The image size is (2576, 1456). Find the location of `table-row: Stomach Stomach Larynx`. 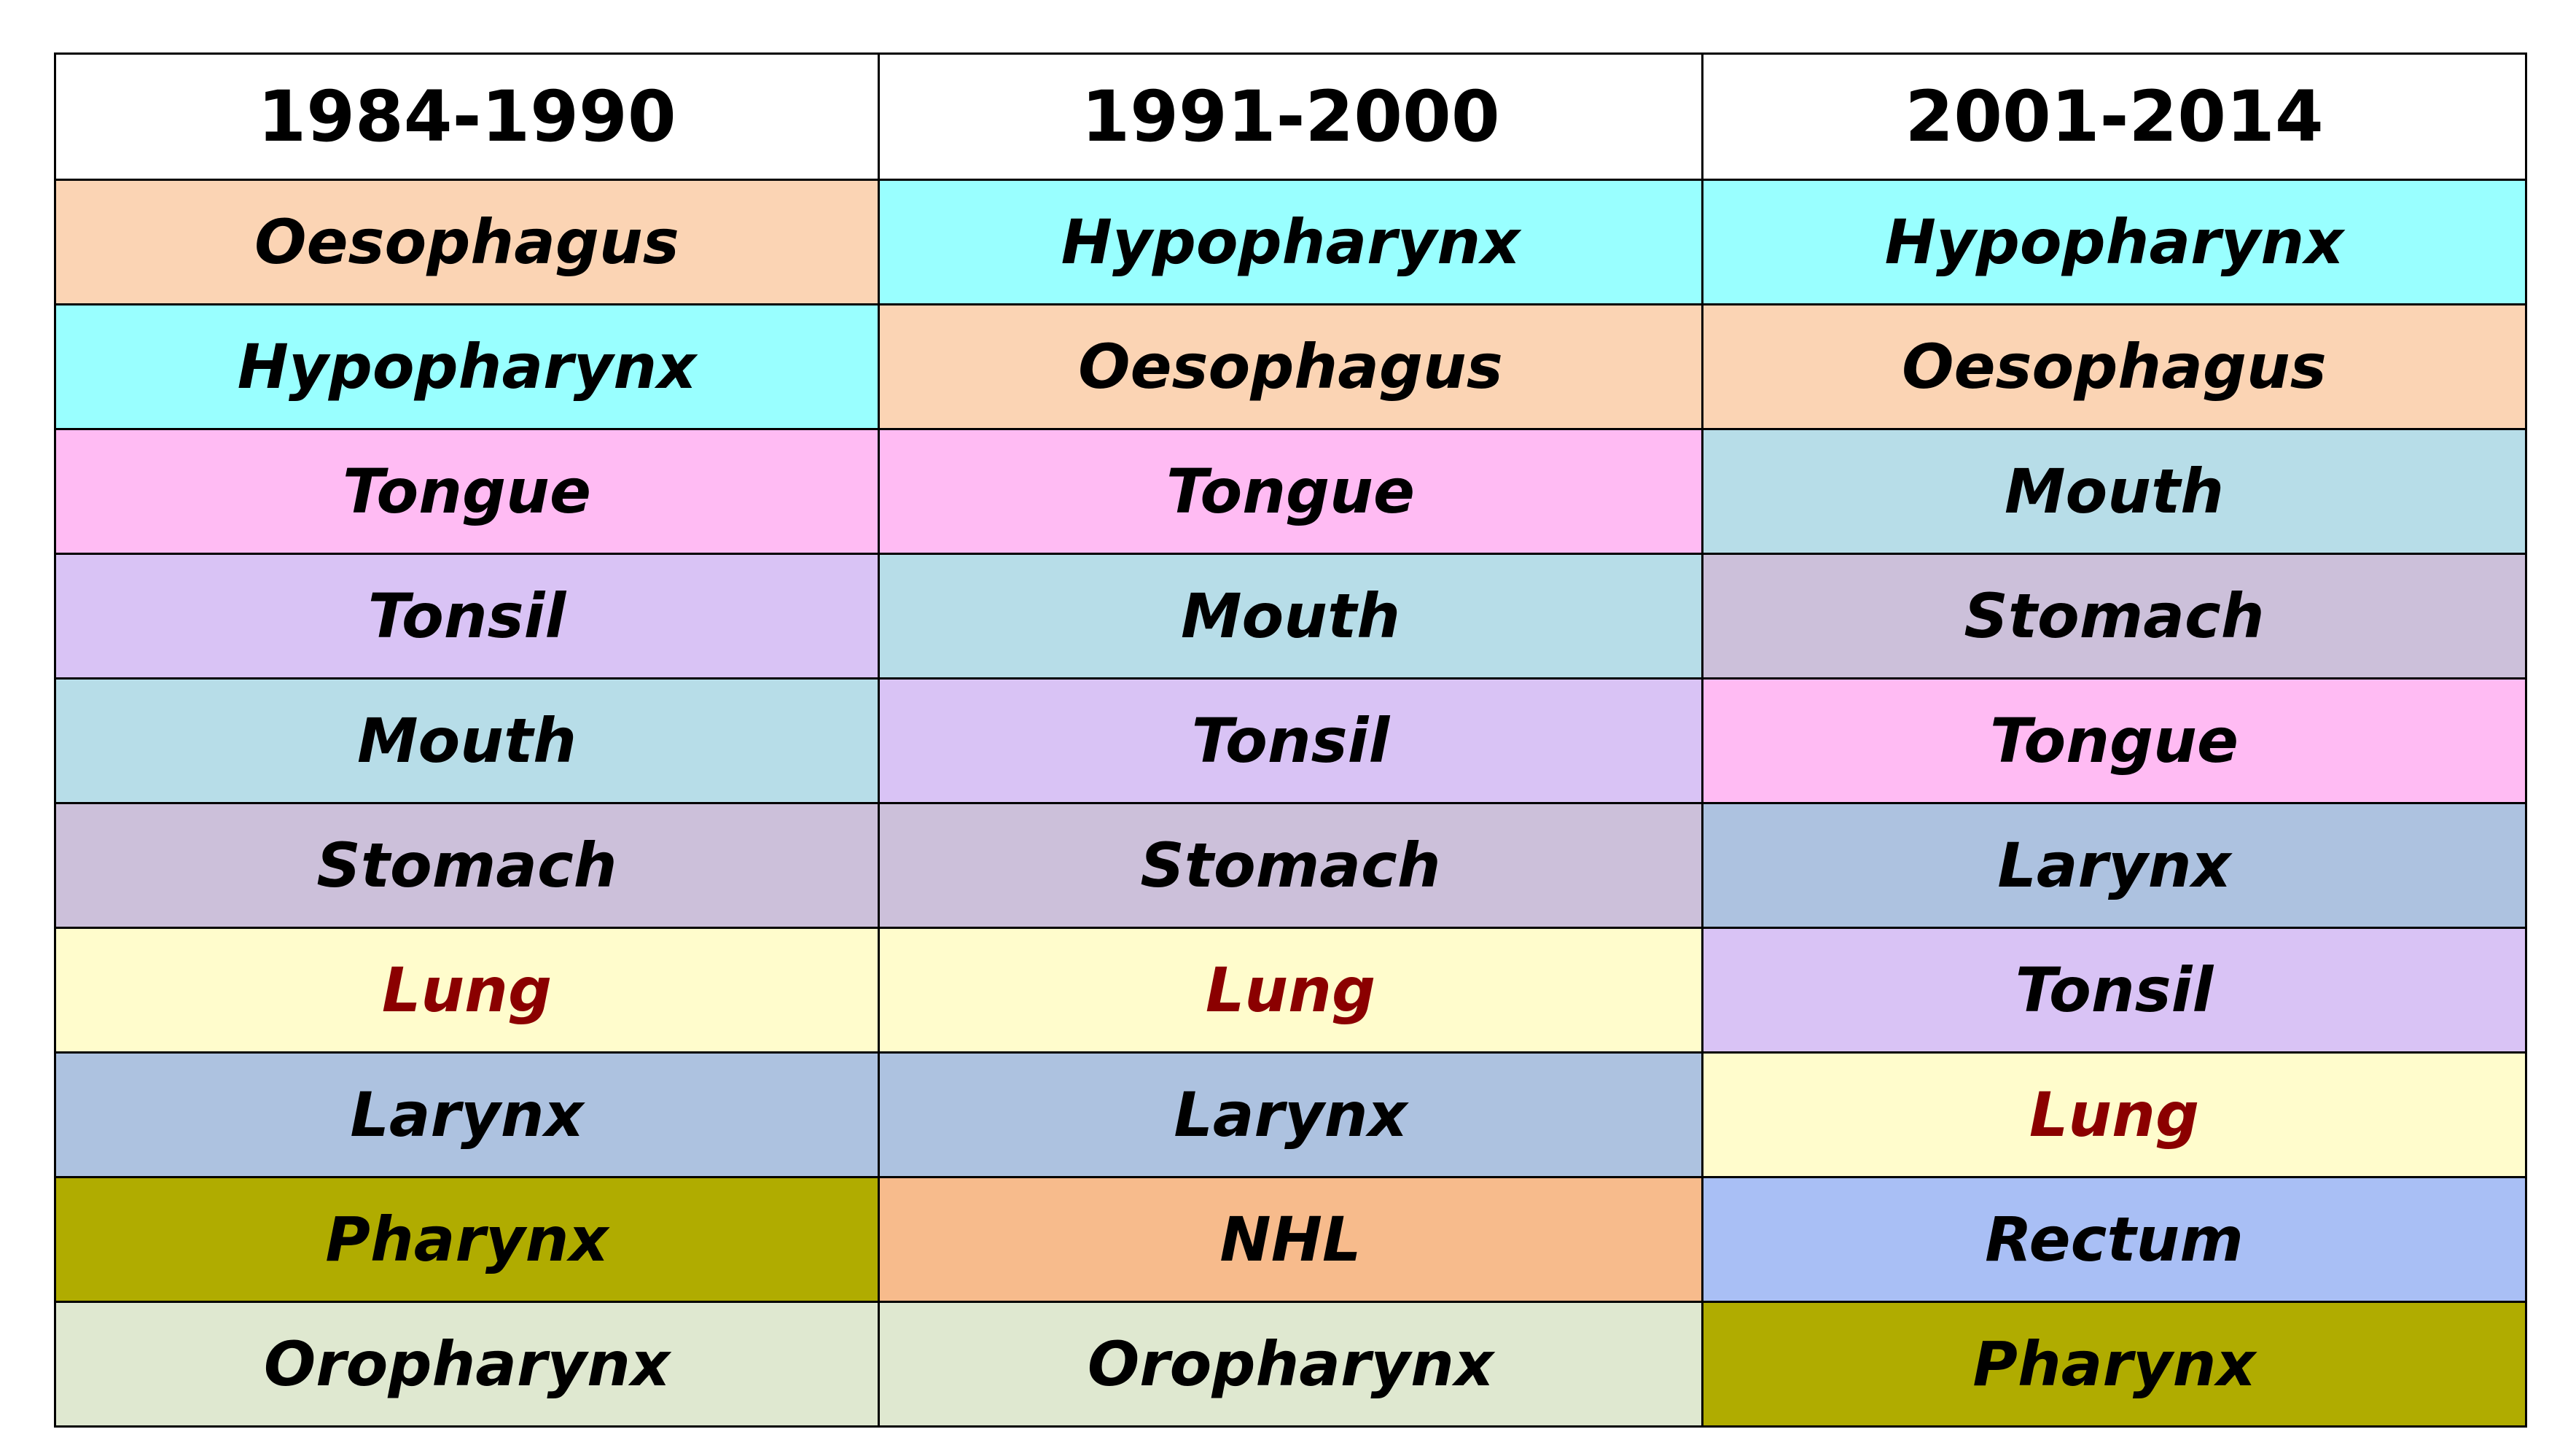

table-row: Stomach Stomach Larynx is located at coordinates (1290, 865).